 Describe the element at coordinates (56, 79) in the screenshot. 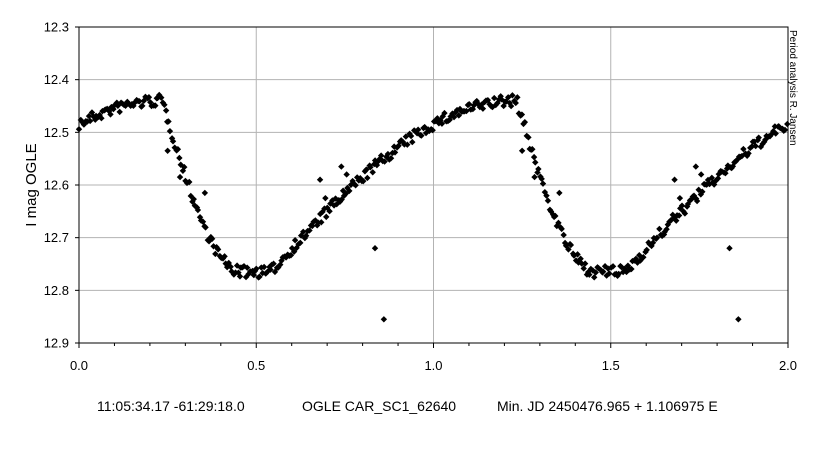

I see `y-tick-label: 12.4` at that location.